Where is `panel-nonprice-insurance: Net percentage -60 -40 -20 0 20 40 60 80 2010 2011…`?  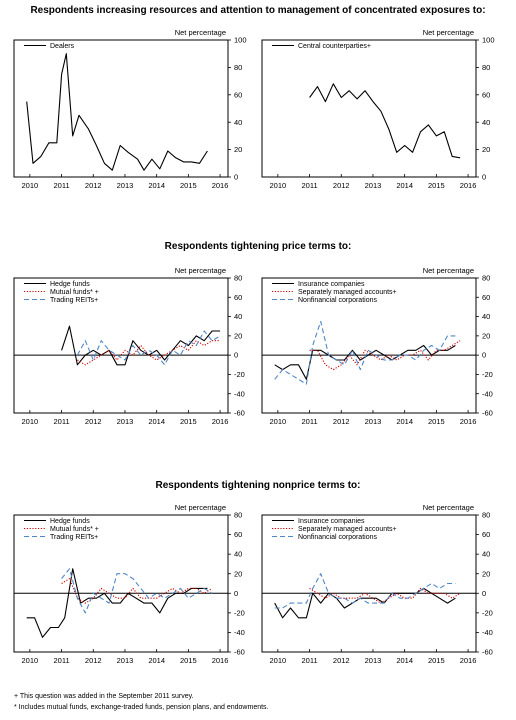
panel-nonprice-insurance: Net percentage -60 -40 -20 0 20 40 60 80 2010 2011… is located at coordinates (377, 584).